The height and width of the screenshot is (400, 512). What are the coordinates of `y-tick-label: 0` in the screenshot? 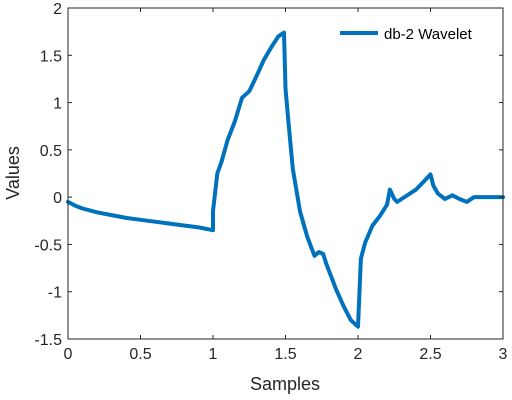 It's located at (57, 198).